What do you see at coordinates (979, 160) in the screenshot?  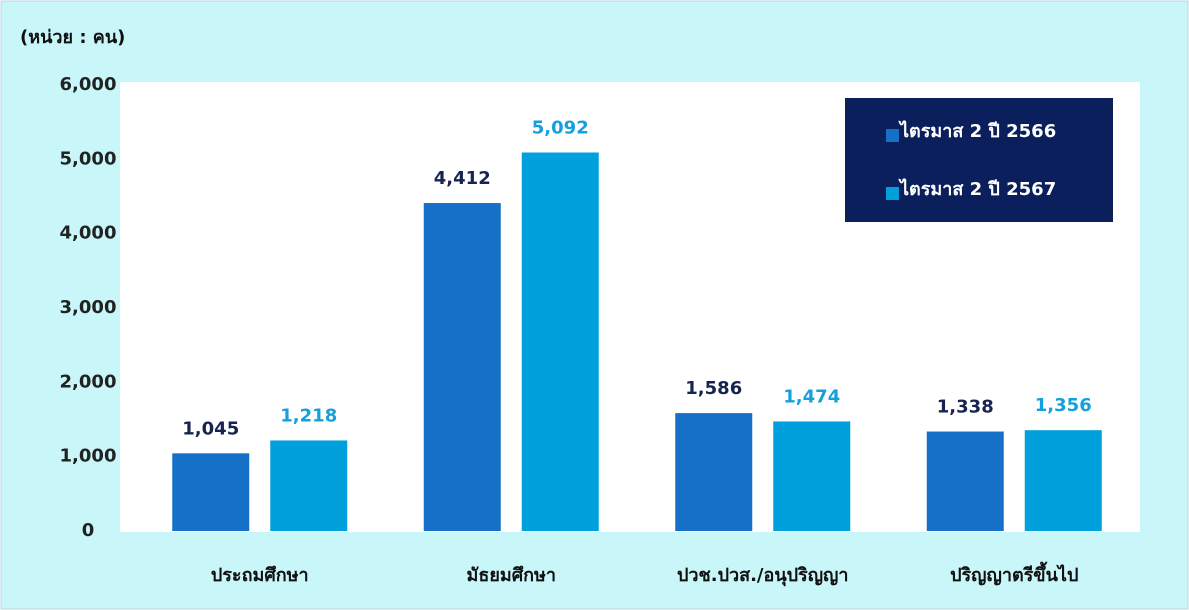 I see `legend-box` at bounding box center [979, 160].